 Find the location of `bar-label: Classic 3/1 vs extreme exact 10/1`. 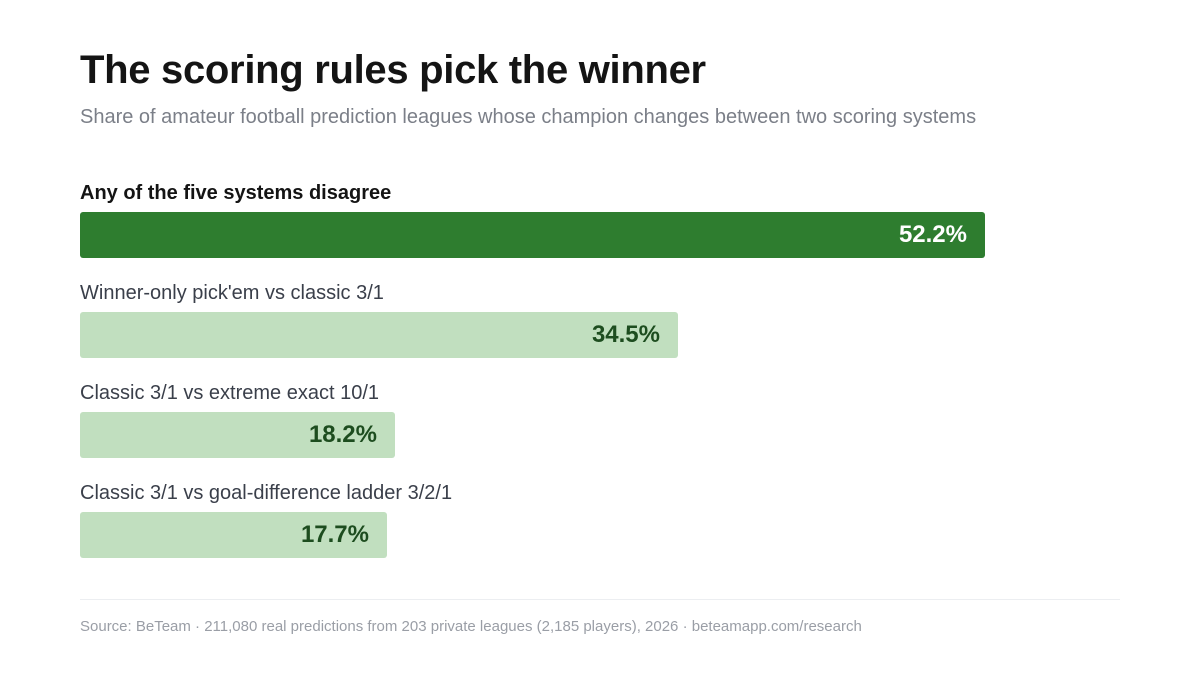

bar-label: Classic 3/1 vs extreme exact 10/1 is located at coordinates (230, 393).